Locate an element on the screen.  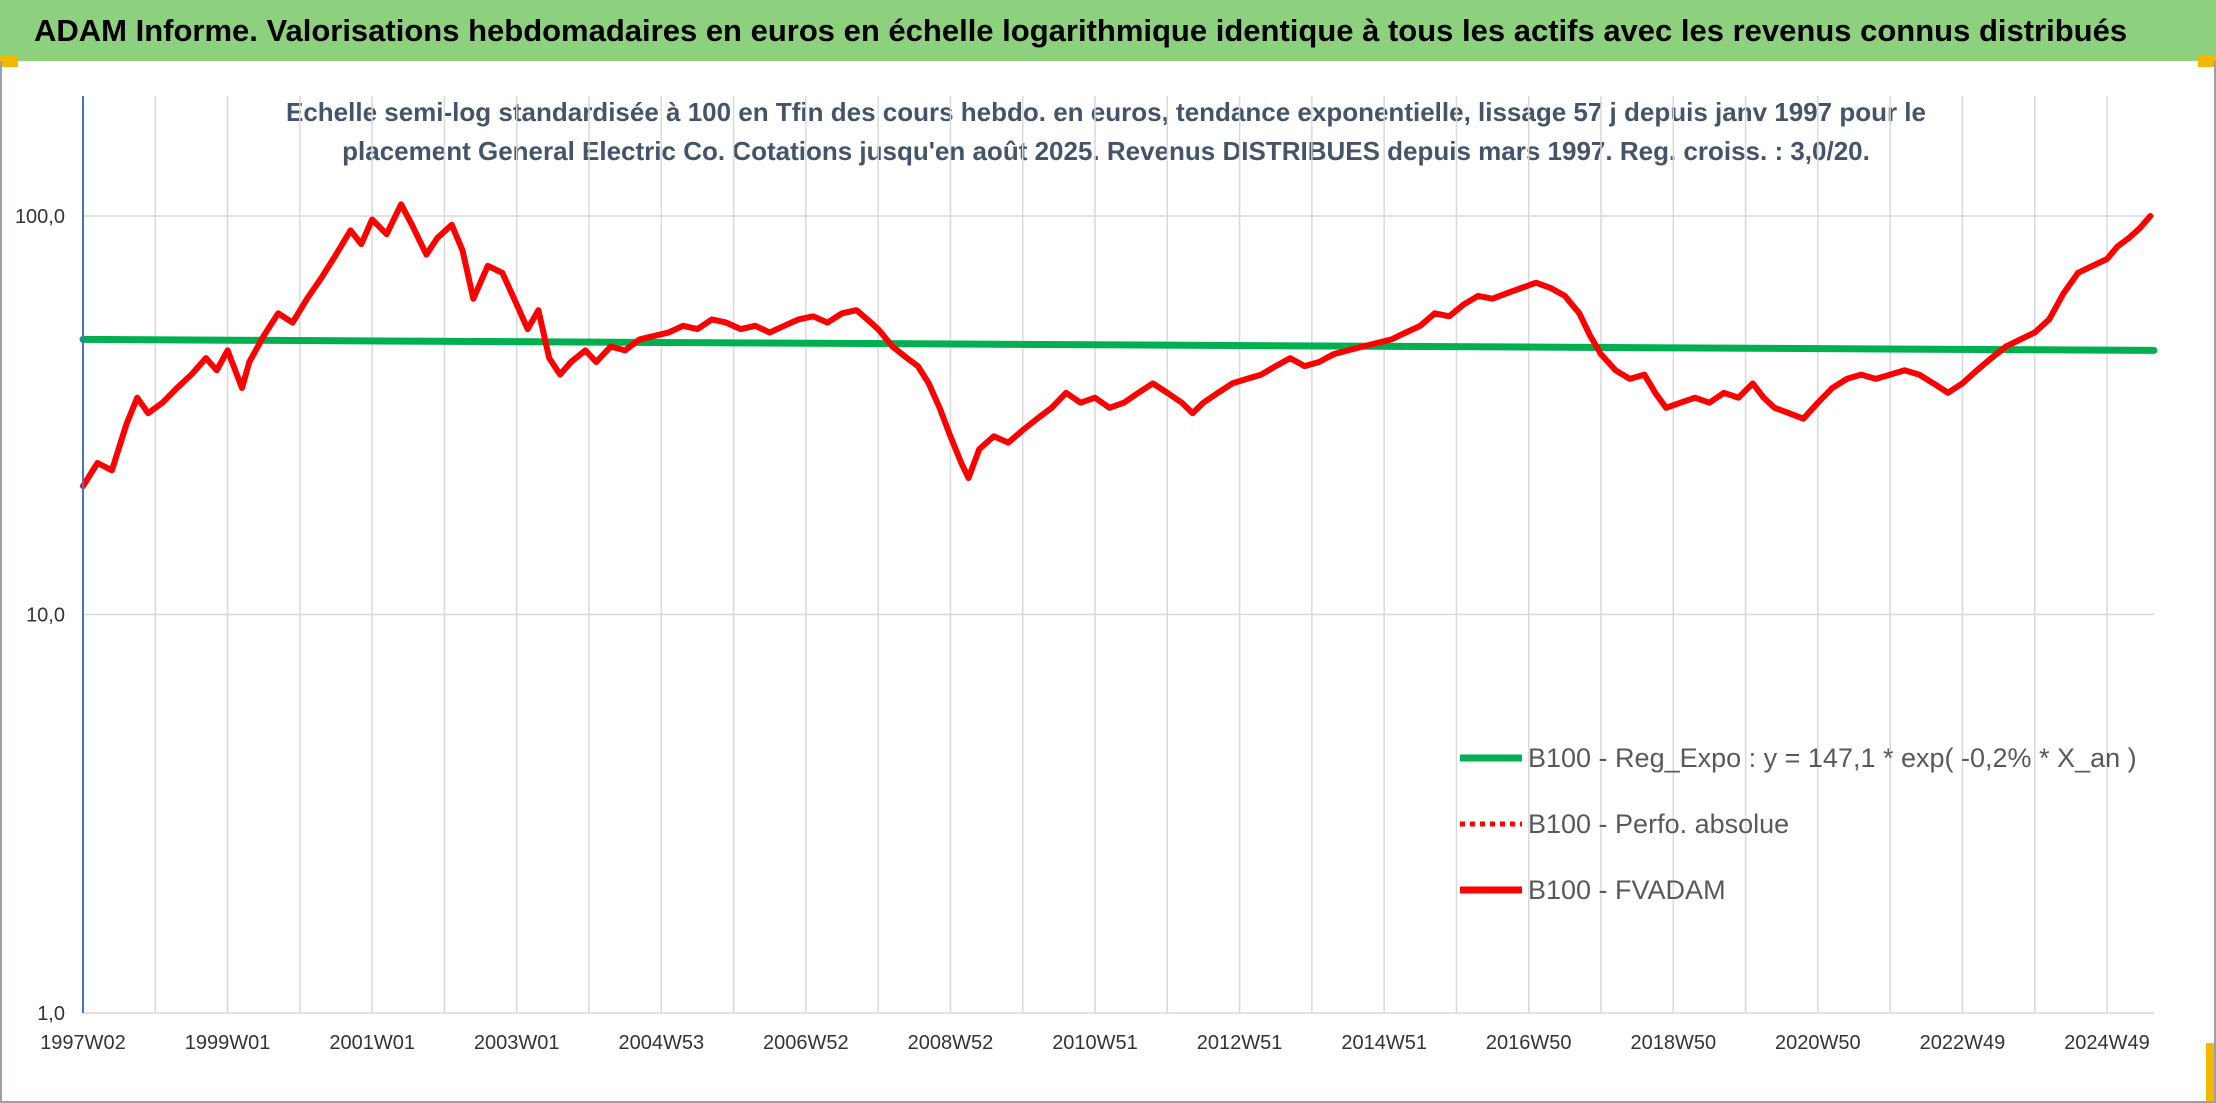
x-tick-label: 1997W02 is located at coordinates (83, 1043).